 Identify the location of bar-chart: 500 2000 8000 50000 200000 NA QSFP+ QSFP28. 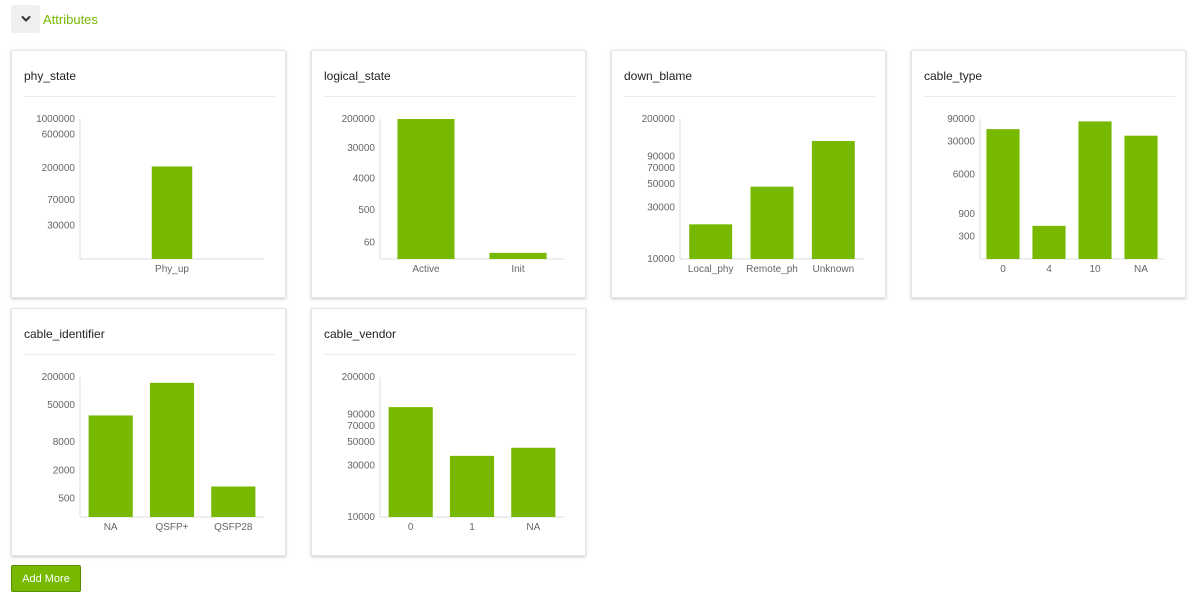
(153, 452).